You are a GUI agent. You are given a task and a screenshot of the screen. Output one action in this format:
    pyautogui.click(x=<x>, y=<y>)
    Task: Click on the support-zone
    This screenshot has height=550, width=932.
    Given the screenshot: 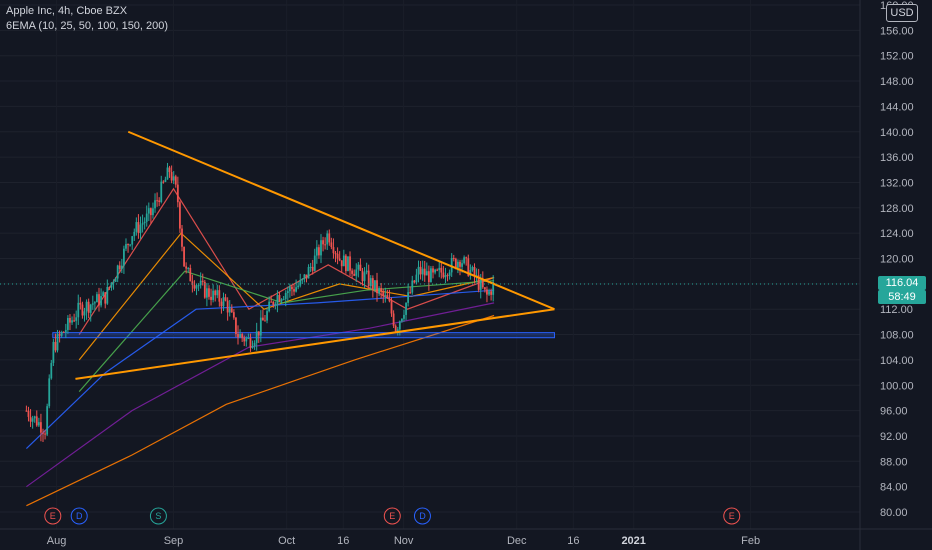 What is the action you would take?
    pyautogui.click(x=303, y=335)
    